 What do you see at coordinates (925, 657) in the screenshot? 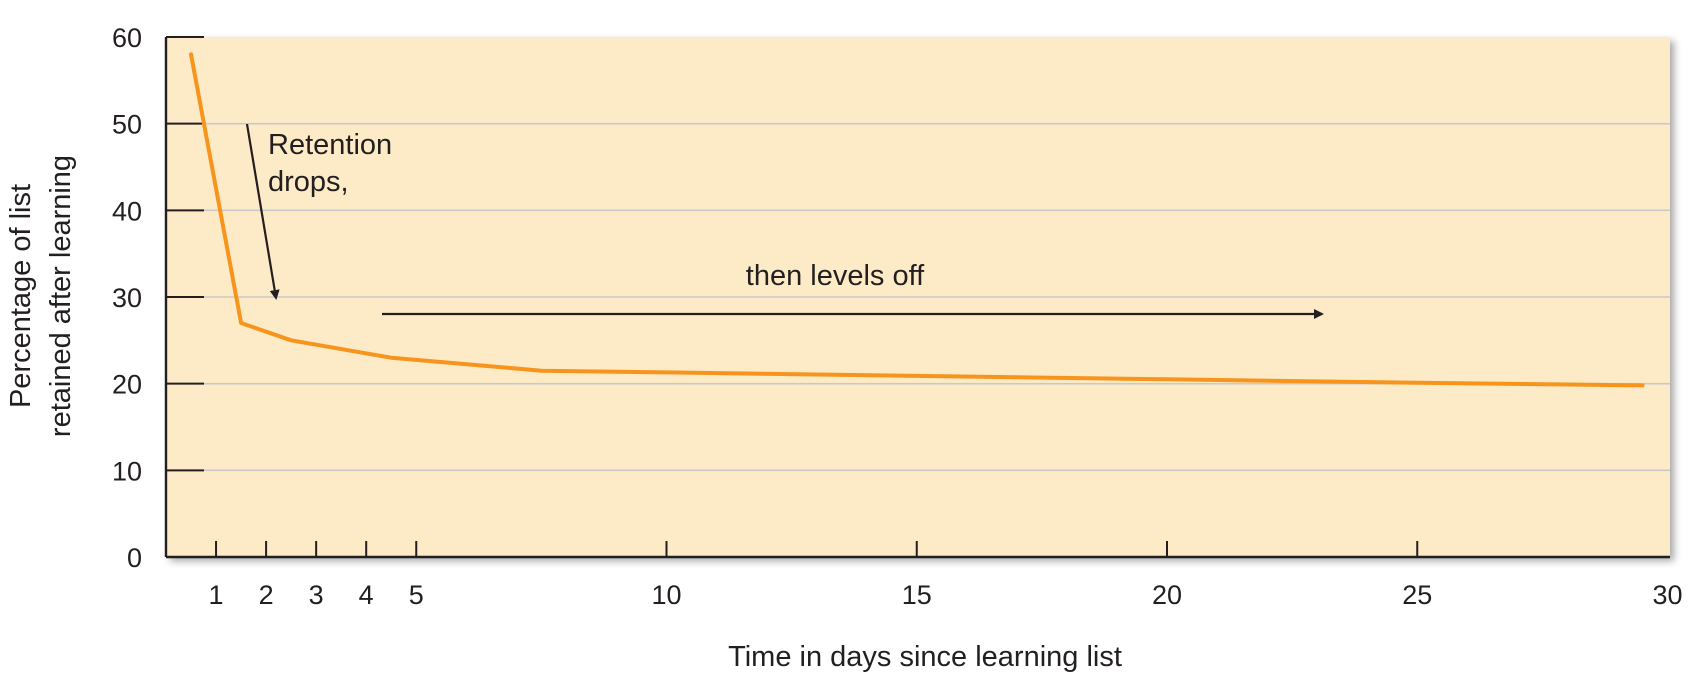
I see `x-axis-label: Time in days since learning list` at bounding box center [925, 657].